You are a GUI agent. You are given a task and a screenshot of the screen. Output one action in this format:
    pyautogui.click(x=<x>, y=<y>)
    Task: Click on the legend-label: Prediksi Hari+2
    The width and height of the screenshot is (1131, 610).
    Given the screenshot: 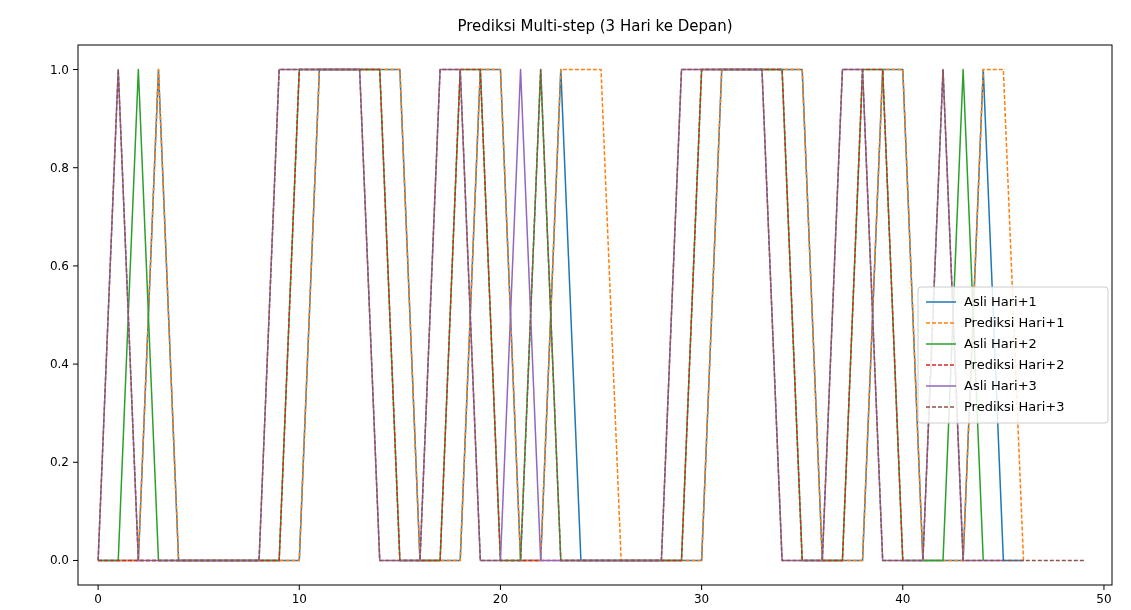 What is the action you would take?
    pyautogui.click(x=1014, y=364)
    